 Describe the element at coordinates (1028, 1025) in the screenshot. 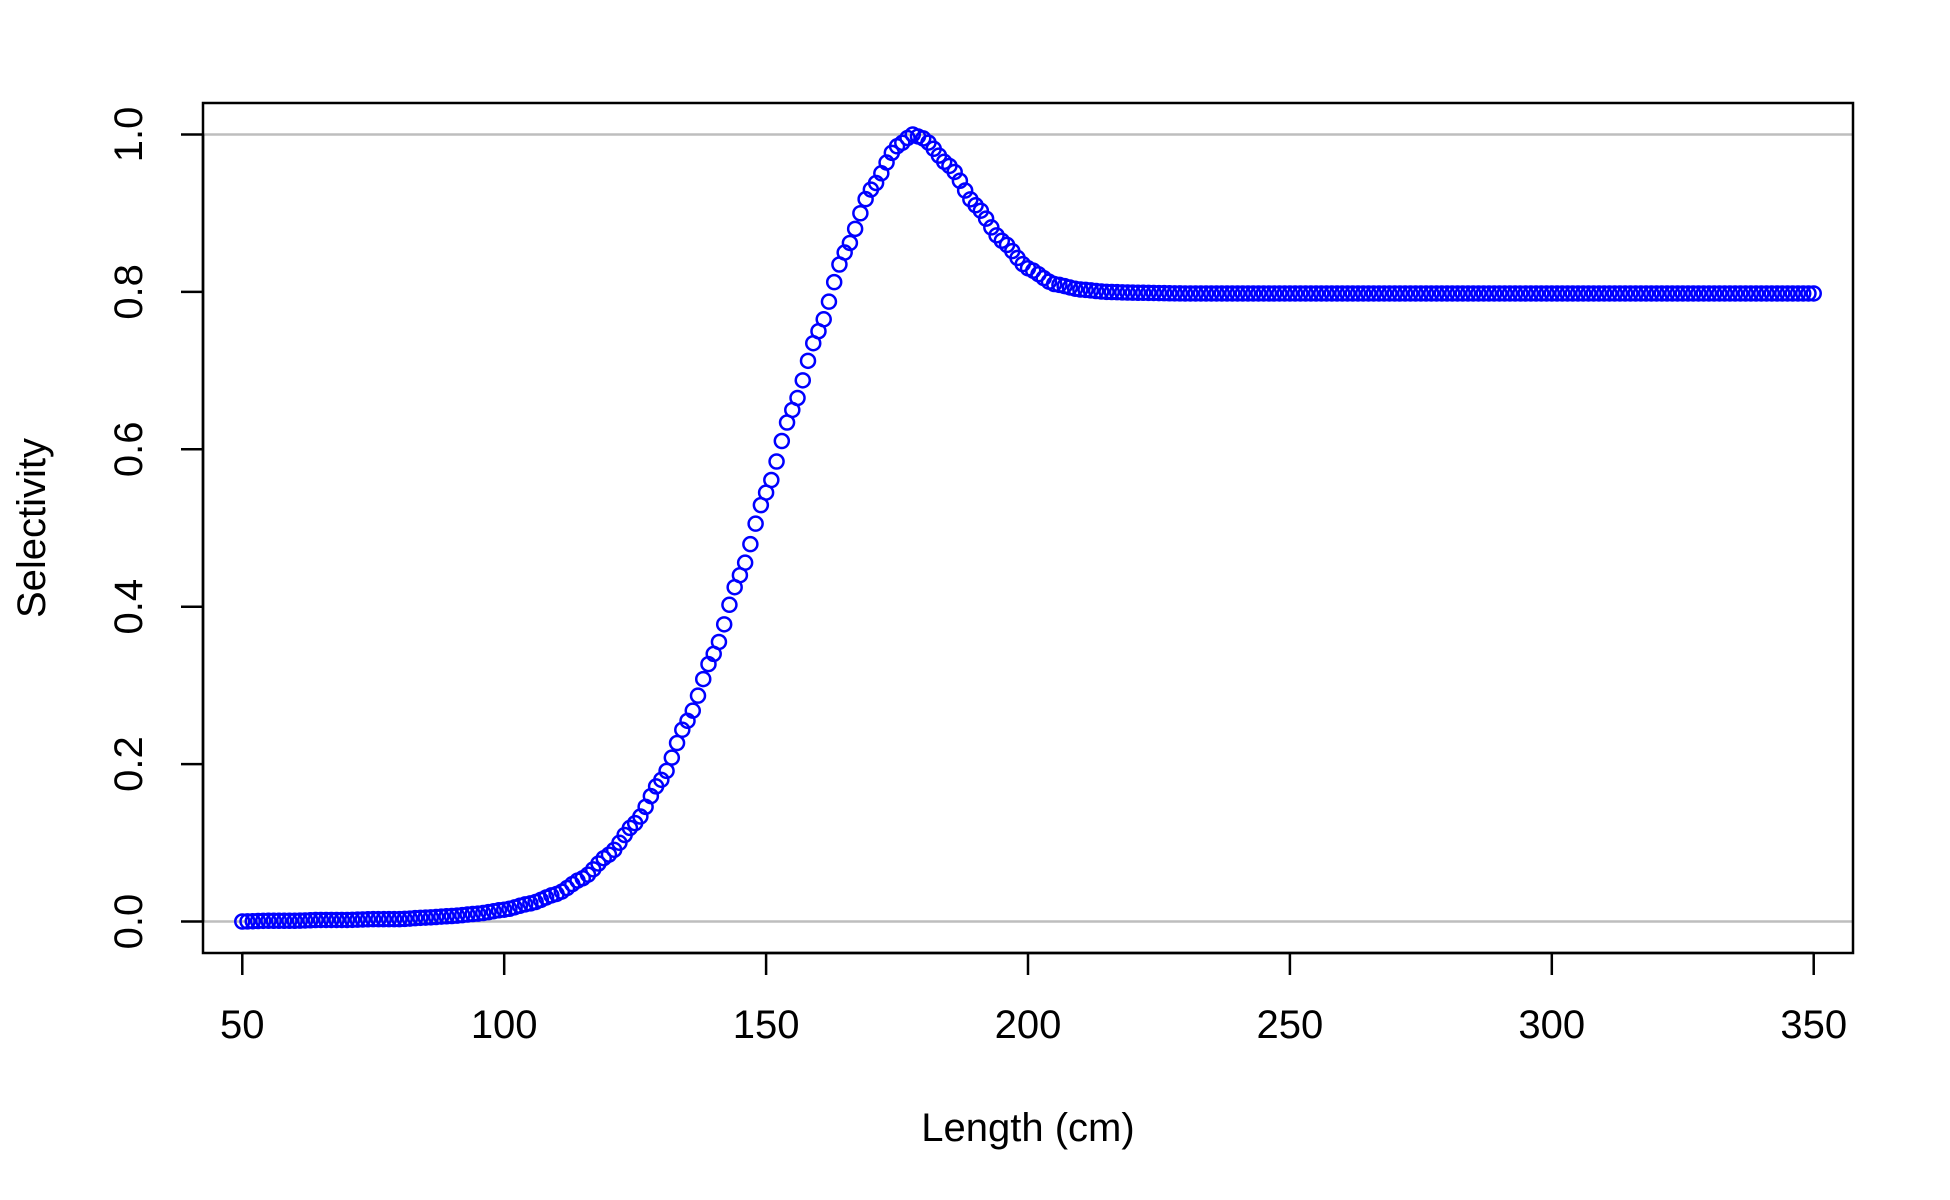

I see `x-tick-label: 200` at that location.